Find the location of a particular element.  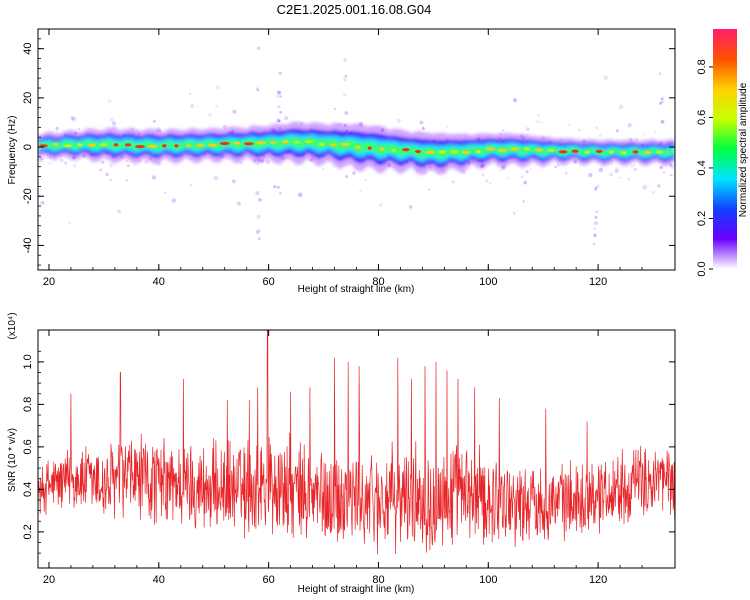

snr-y-tick-label: 0.6 is located at coordinates (28, 446).